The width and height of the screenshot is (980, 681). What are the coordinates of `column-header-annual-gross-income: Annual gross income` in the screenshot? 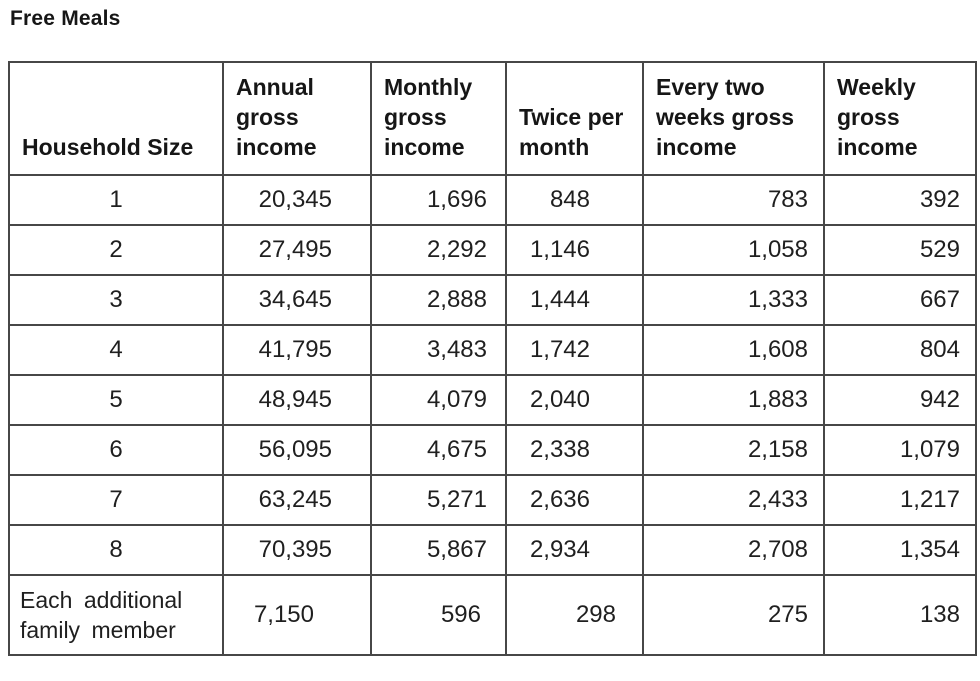 It's located at (297, 118).